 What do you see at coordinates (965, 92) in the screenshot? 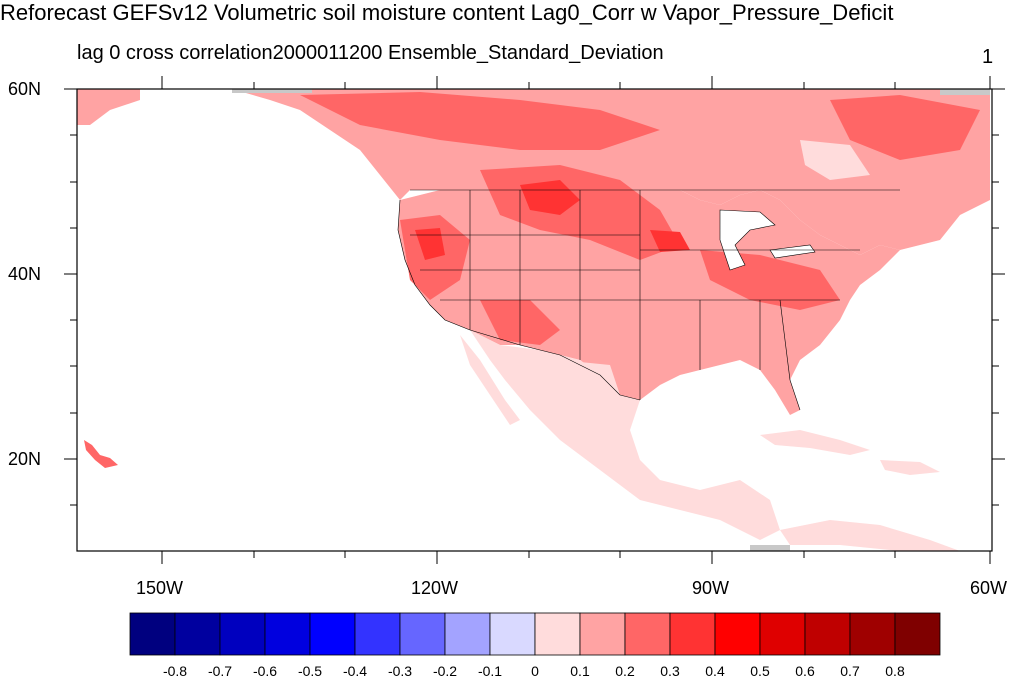
I see `missing-strip-topright` at bounding box center [965, 92].